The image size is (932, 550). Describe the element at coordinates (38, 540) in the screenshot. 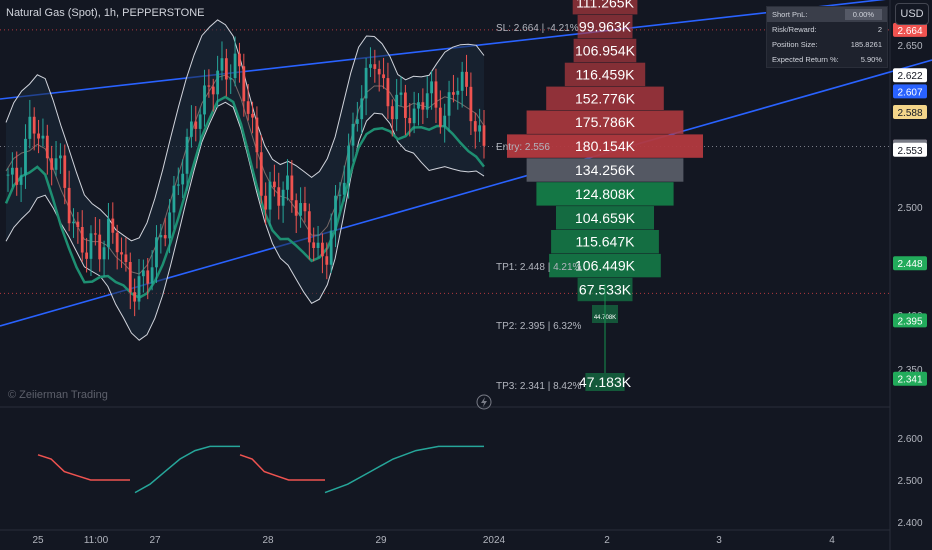

I see `time-axis-tick: 25` at that location.